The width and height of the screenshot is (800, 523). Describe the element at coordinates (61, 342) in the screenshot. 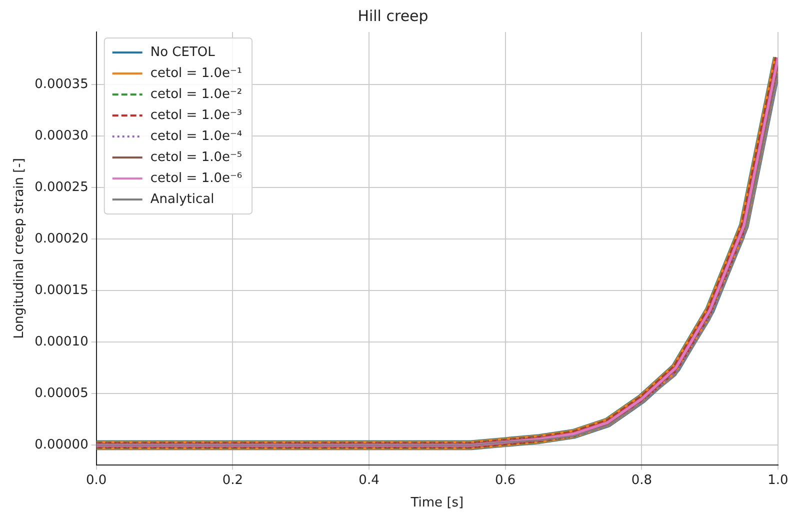

I see `y-tick-label: 0.00010` at that location.